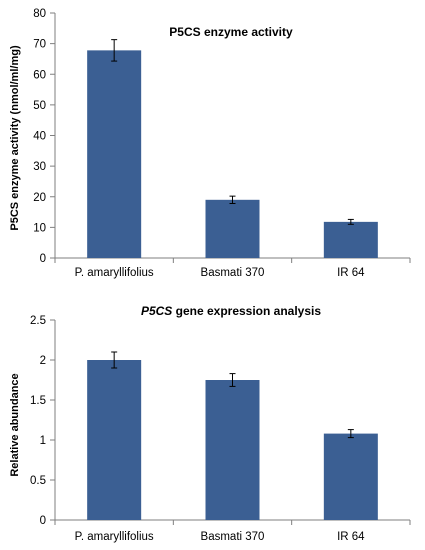  What do you see at coordinates (38, 481) in the screenshot?
I see `y-tick-label: 0.5` at bounding box center [38, 481].